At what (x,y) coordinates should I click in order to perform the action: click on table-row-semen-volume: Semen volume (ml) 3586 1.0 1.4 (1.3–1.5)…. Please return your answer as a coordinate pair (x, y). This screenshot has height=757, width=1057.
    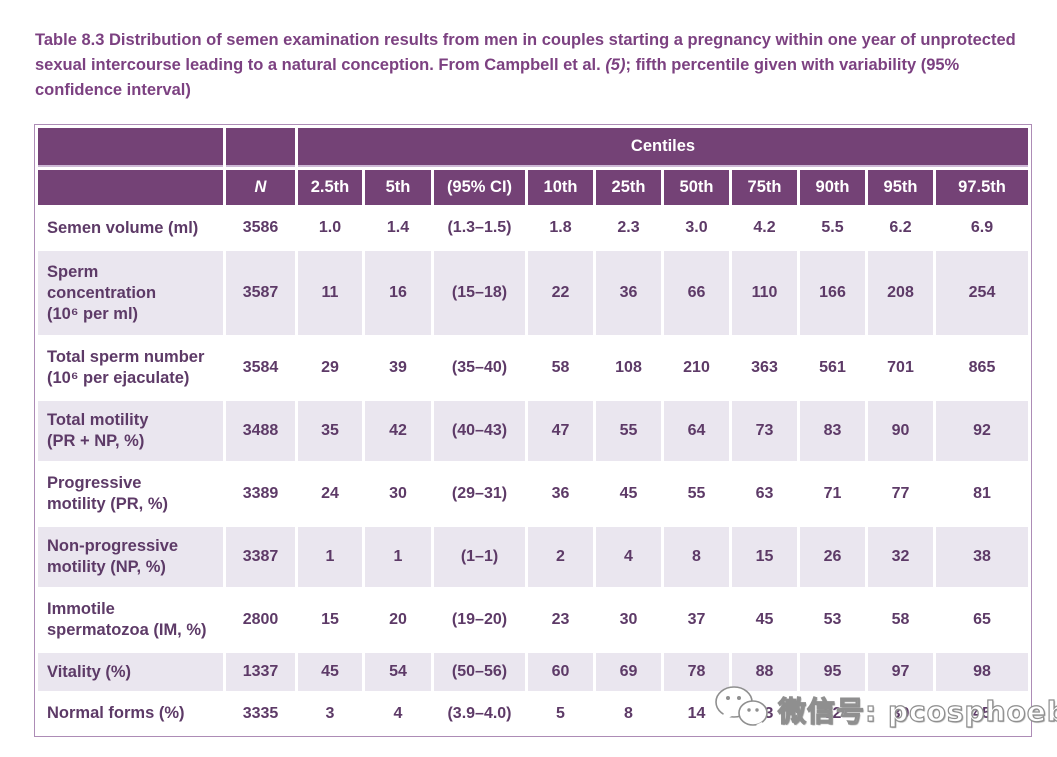
    Looking at the image, I should click on (533, 228).